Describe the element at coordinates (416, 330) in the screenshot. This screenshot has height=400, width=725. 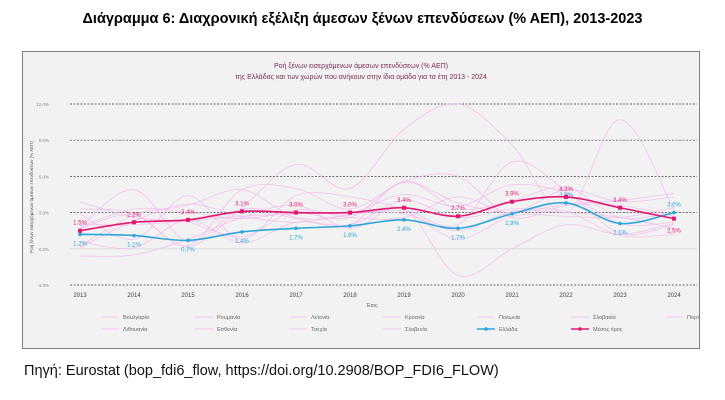
I see `legend-label: Σλοβενία` at that location.